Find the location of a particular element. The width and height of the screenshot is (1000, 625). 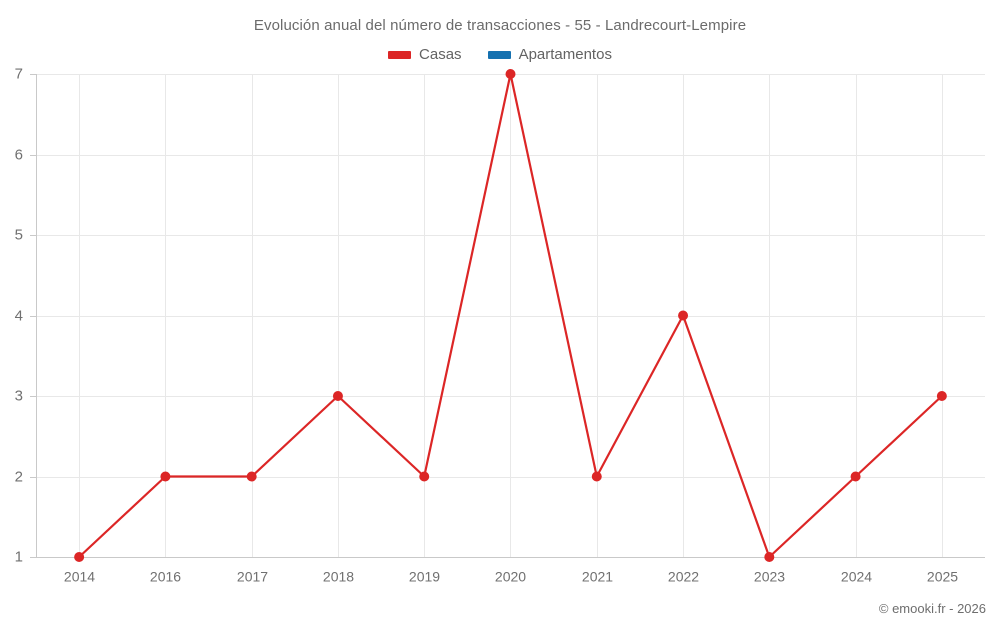

x-axis-tick-label: 2022 is located at coordinates (683, 576).